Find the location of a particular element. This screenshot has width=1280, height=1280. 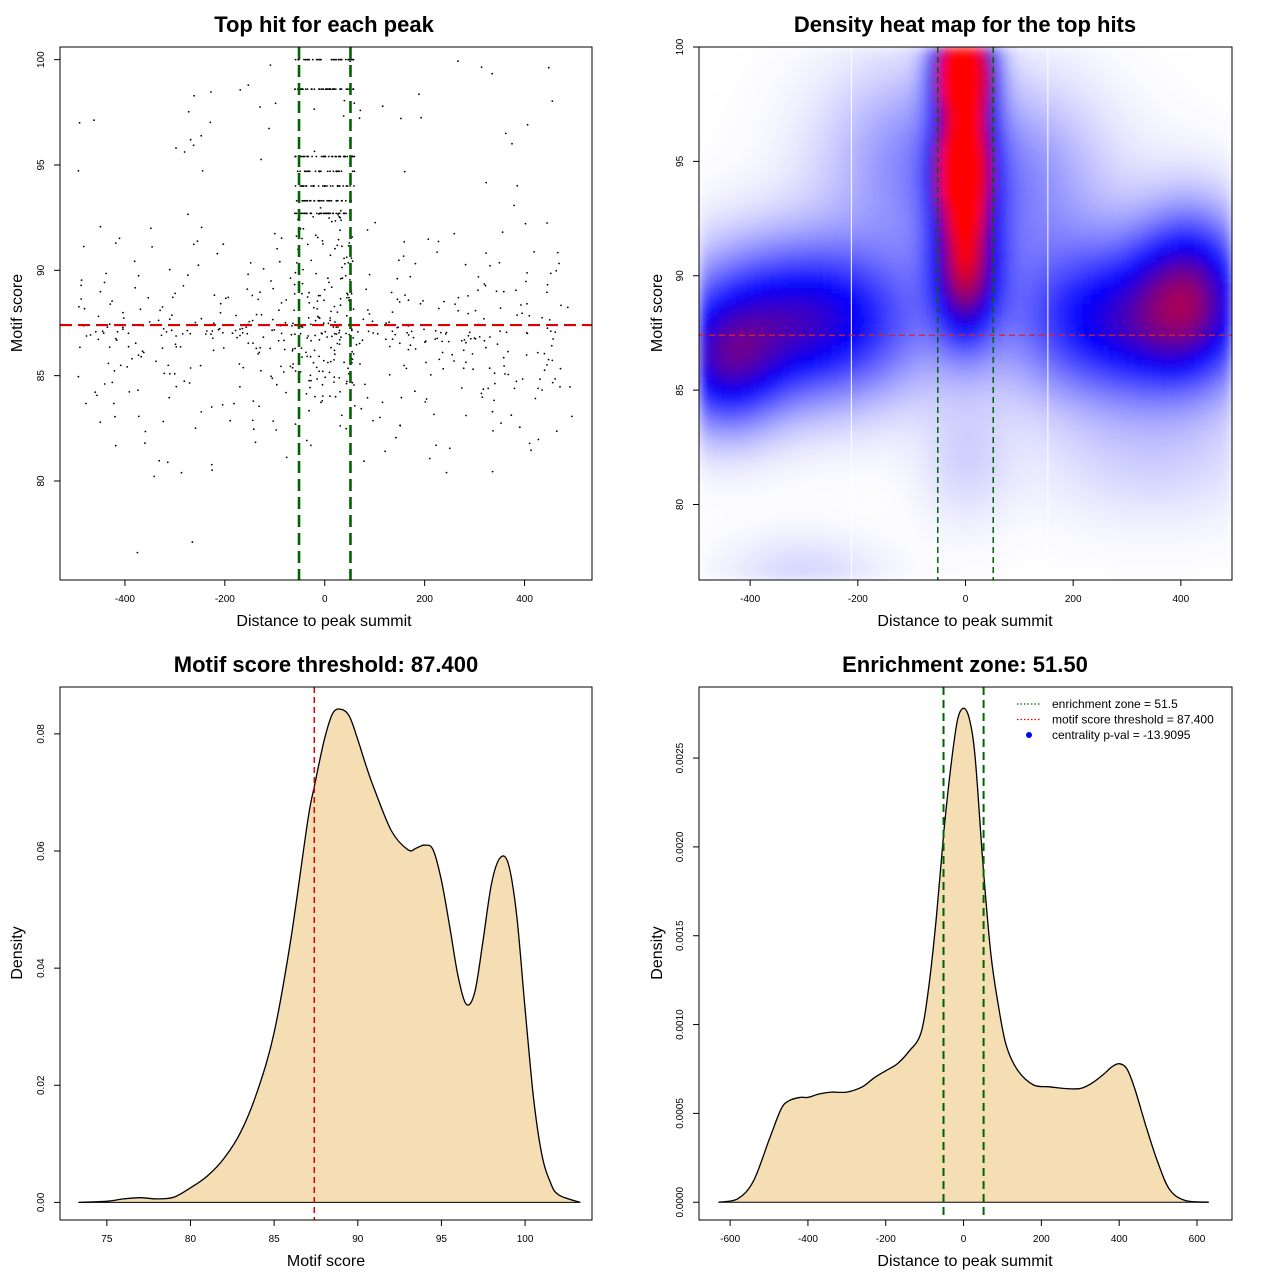

distance-density-y-tick-label: 0.0010 is located at coordinates (680, 1024).